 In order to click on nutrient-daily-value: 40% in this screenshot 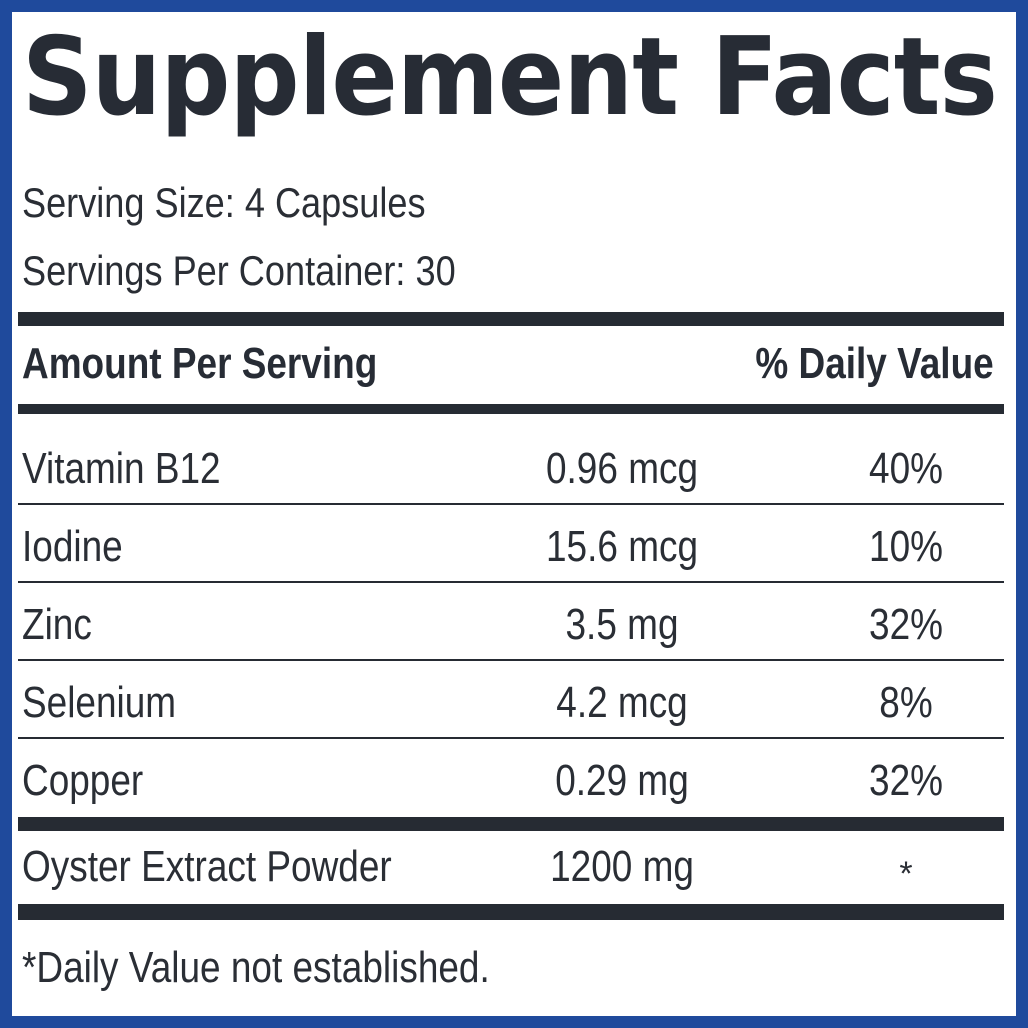, I will do `click(906, 468)`.